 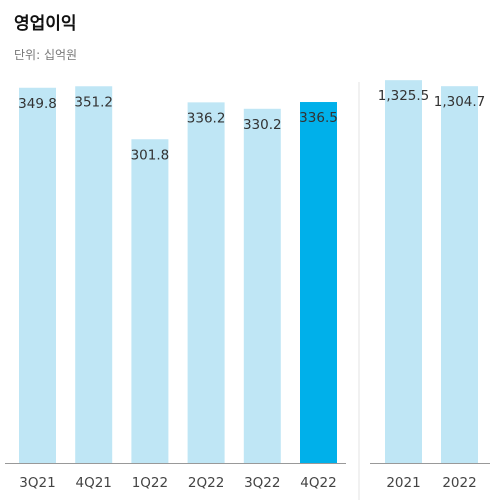 I want to click on quarter-bar-4Q22, so click(x=318, y=282).